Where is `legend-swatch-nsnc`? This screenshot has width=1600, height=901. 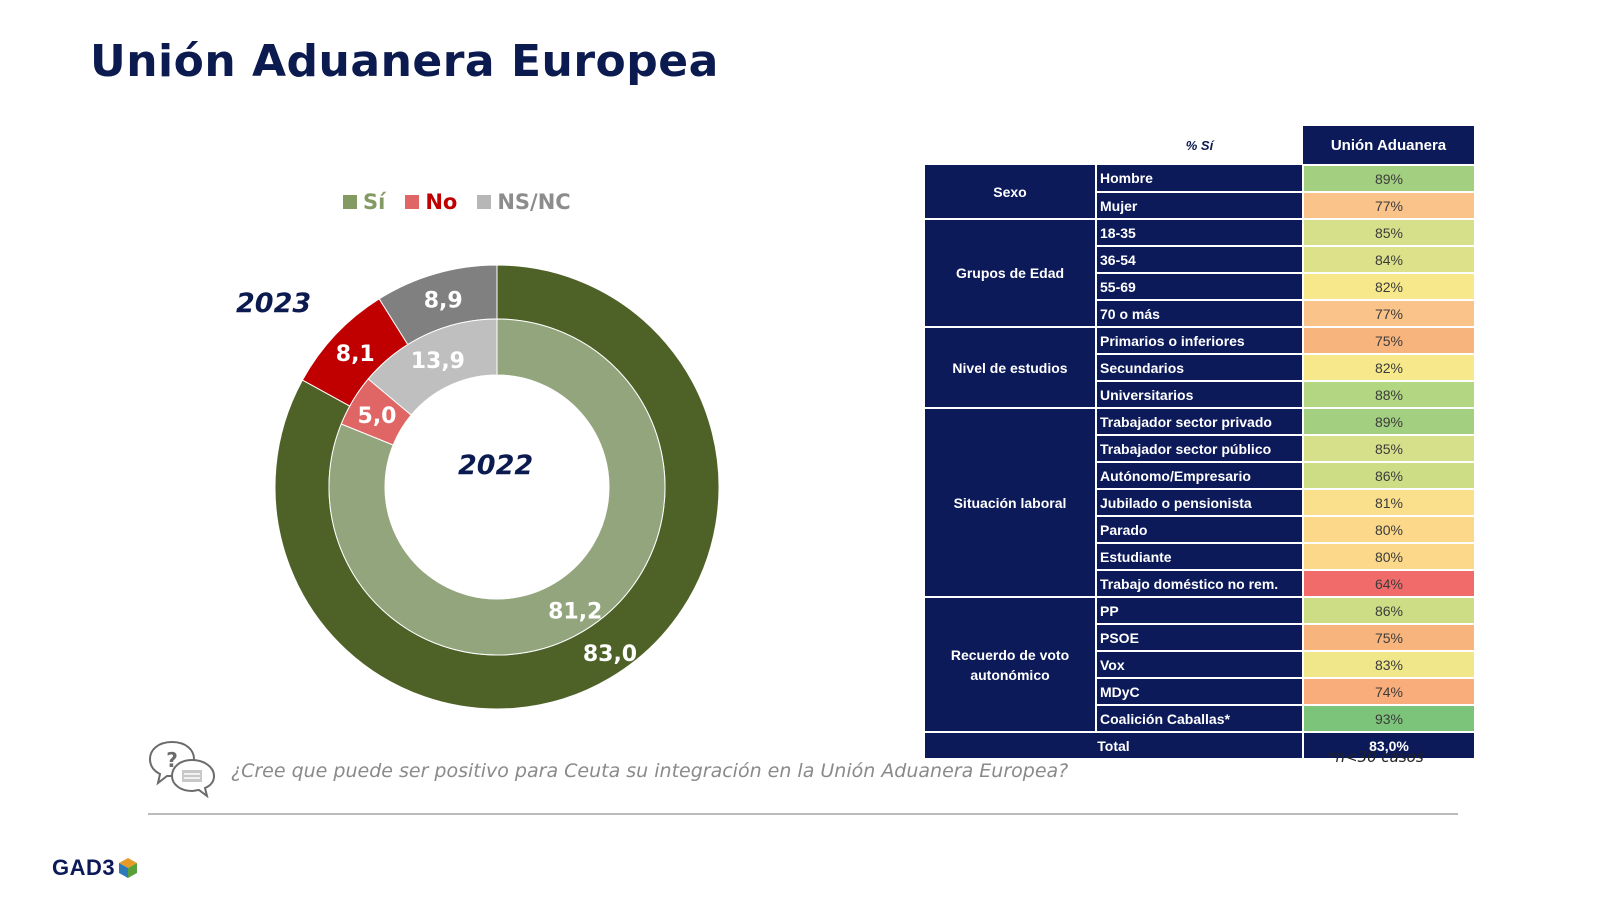
legend-swatch-nsnc is located at coordinates (484, 202).